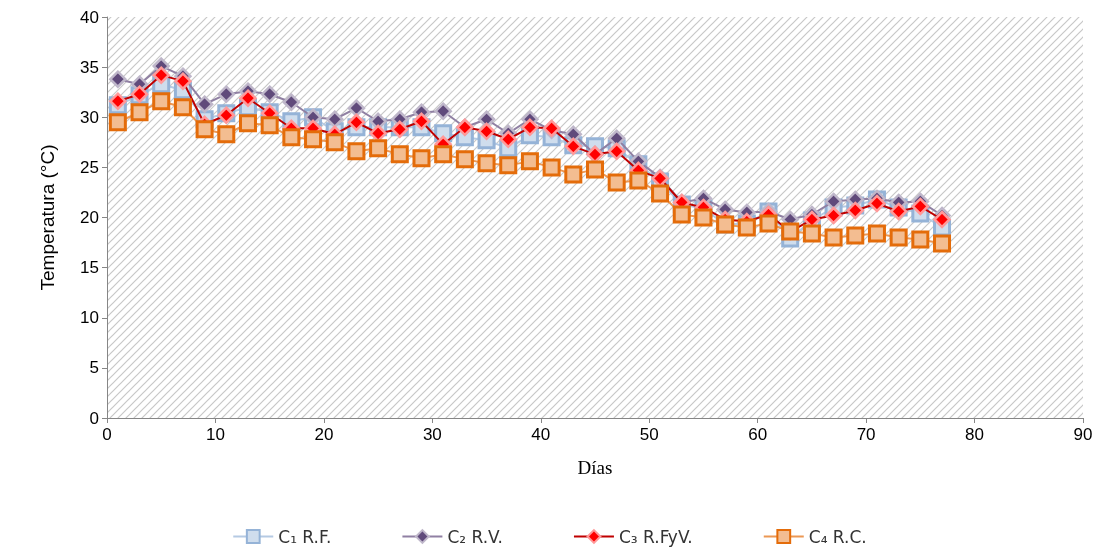 This screenshot has height=554, width=1099. What do you see at coordinates (432, 434) in the screenshot?
I see `x-tick-label: 30` at bounding box center [432, 434].